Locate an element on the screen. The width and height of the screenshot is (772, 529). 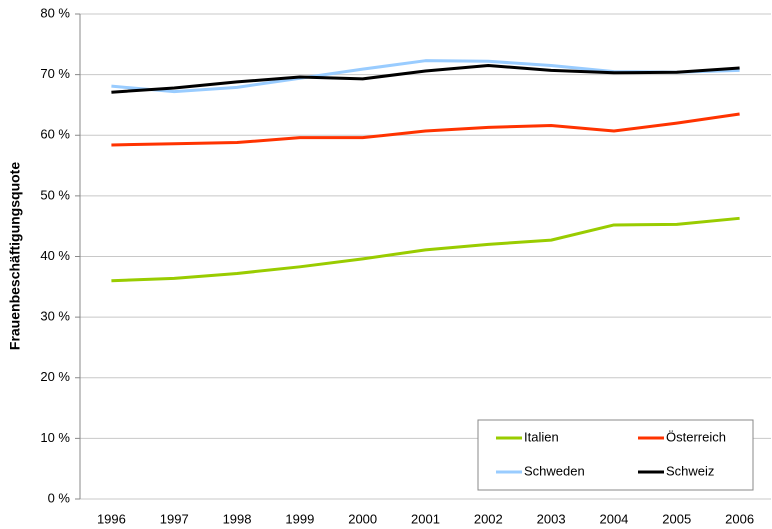
legend-label: Italien is located at coordinates (541, 436).